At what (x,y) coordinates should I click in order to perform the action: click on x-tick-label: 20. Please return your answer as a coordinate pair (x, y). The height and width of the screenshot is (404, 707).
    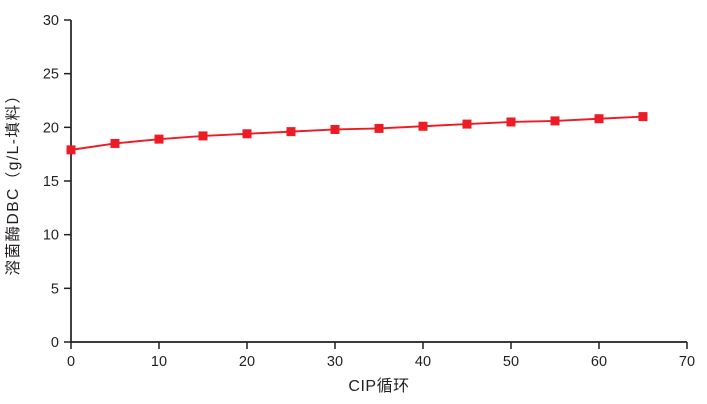
    Looking at the image, I should click on (247, 362).